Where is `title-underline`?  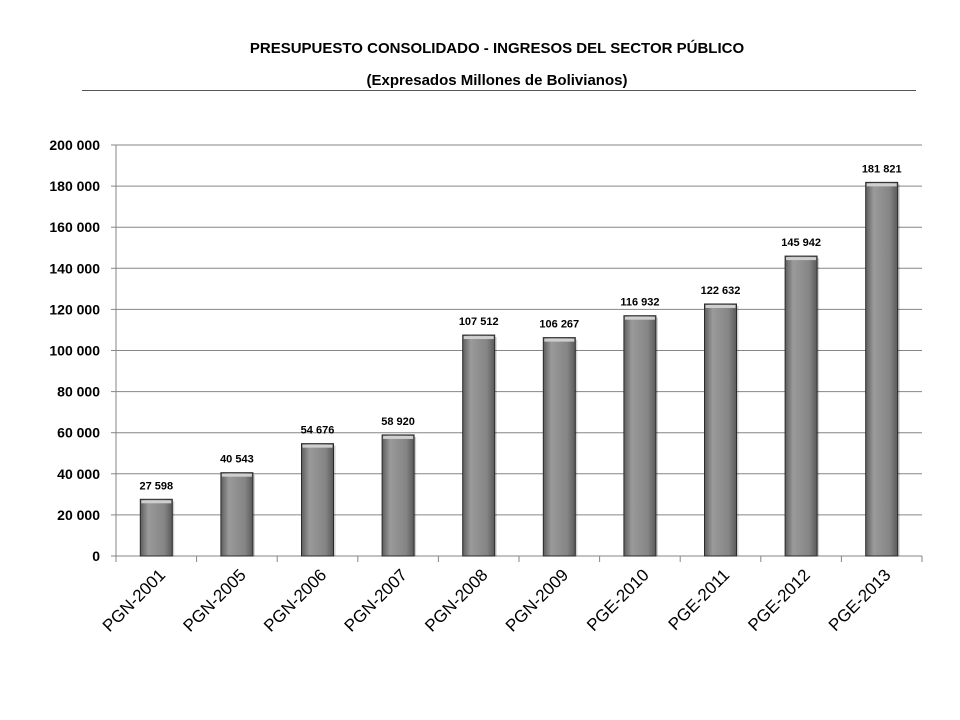
title-underline is located at coordinates (499, 90).